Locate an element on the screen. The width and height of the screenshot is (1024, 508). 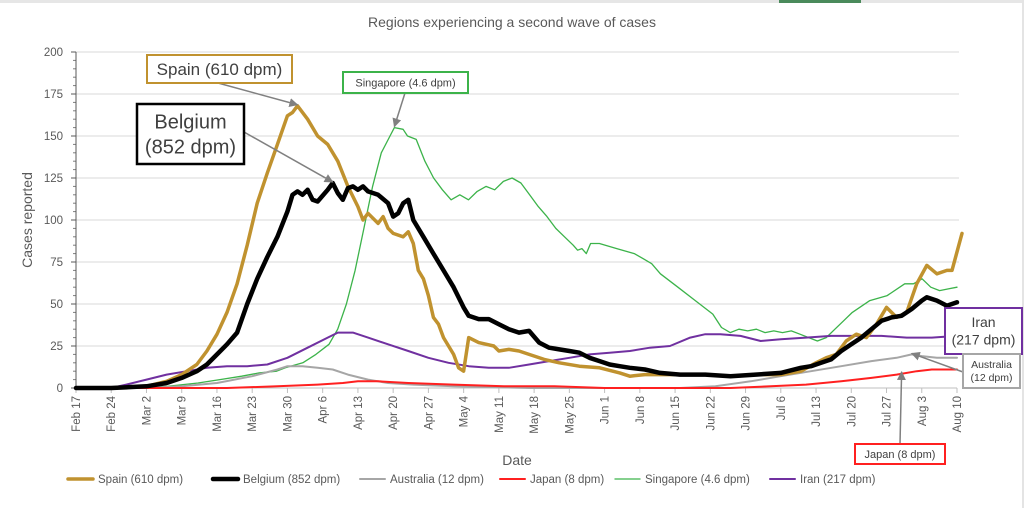
callout-japan: Japan (8 dpm) is located at coordinates (900, 417).